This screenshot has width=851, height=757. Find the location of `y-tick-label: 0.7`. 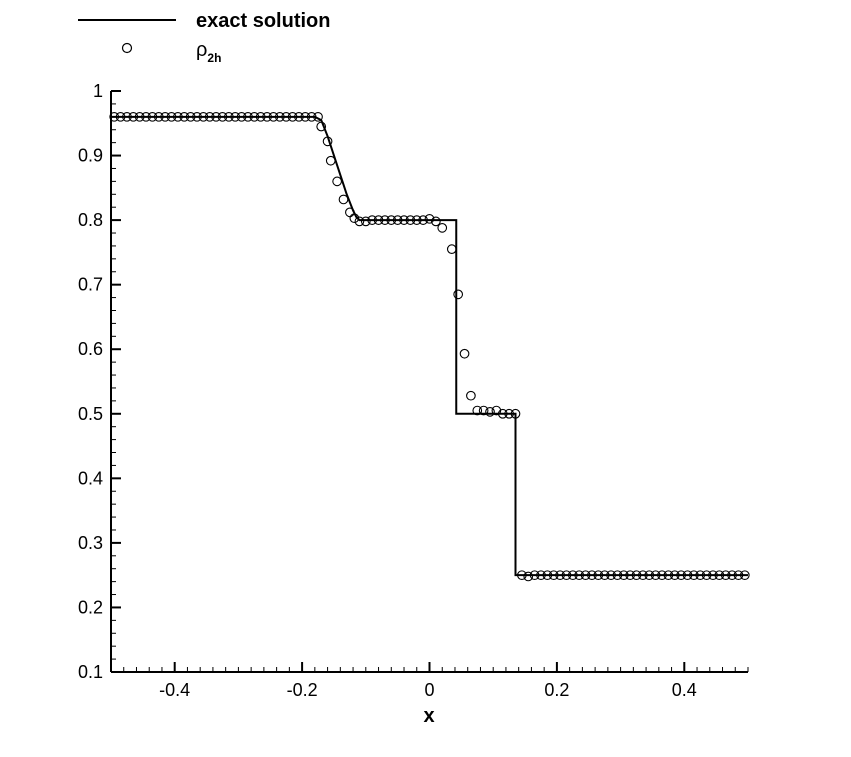

y-tick-label: 0.7 is located at coordinates (90, 285).